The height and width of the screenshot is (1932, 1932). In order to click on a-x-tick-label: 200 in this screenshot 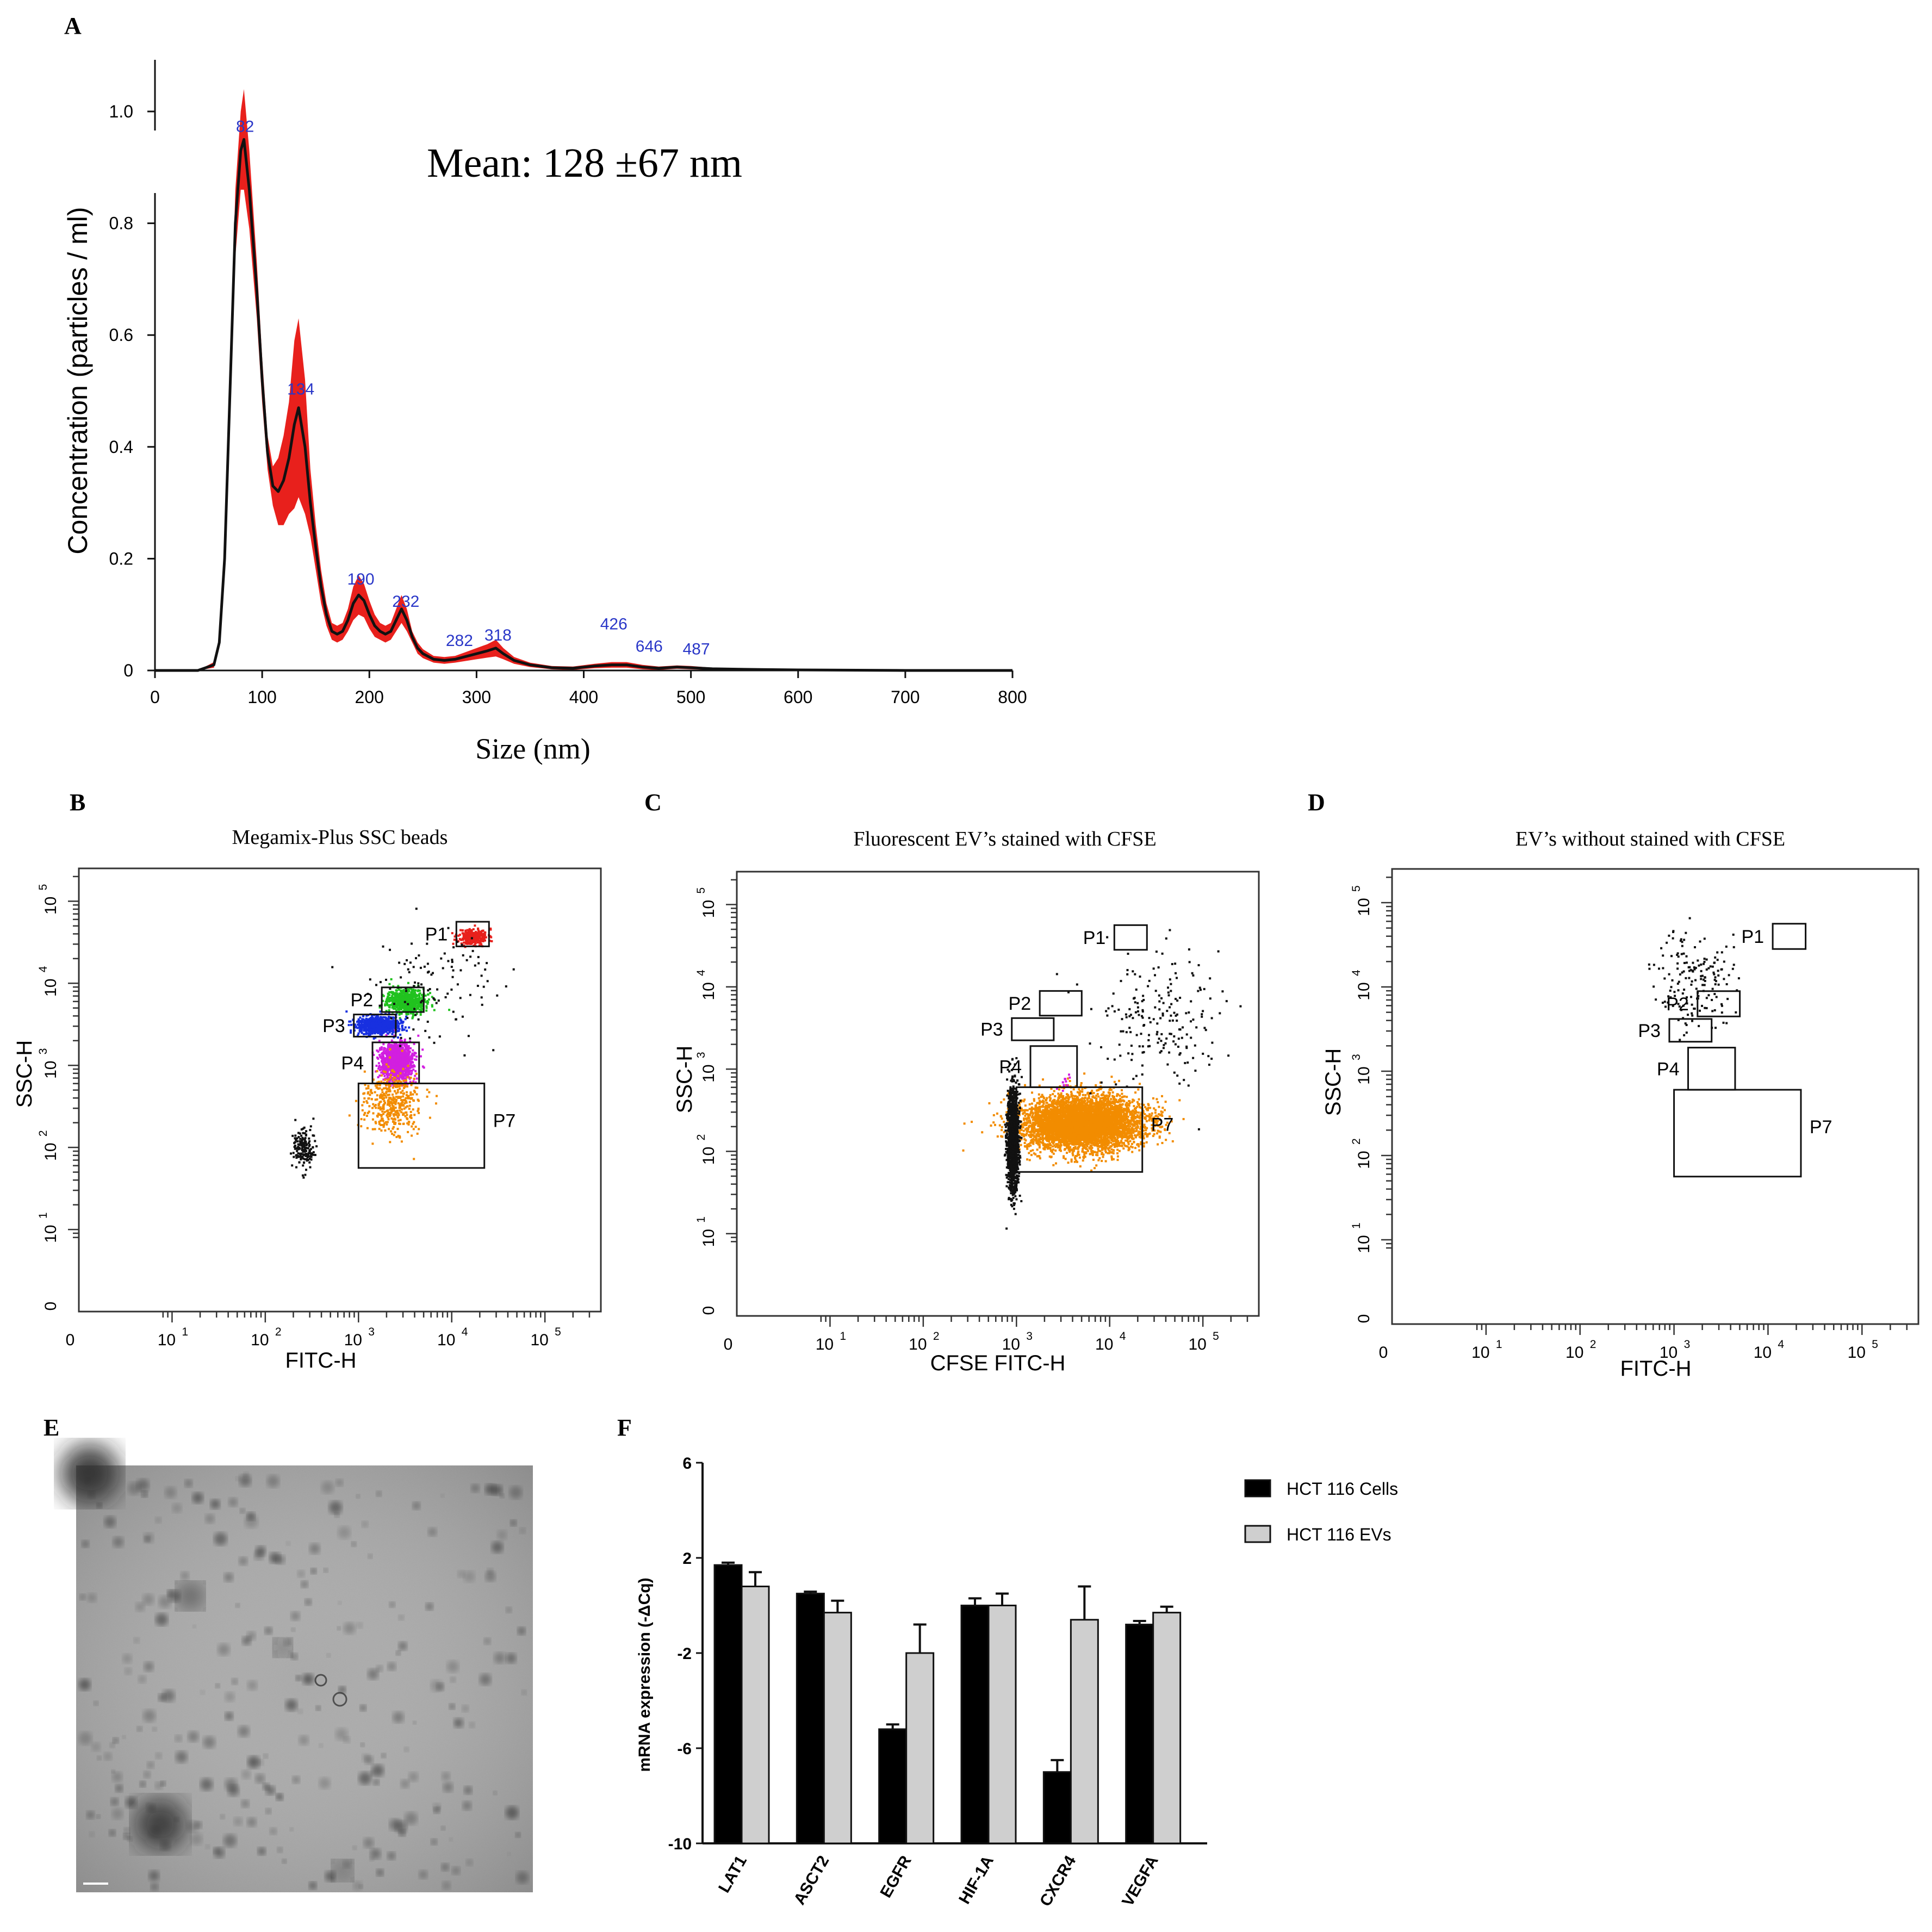, I will do `click(369, 697)`.